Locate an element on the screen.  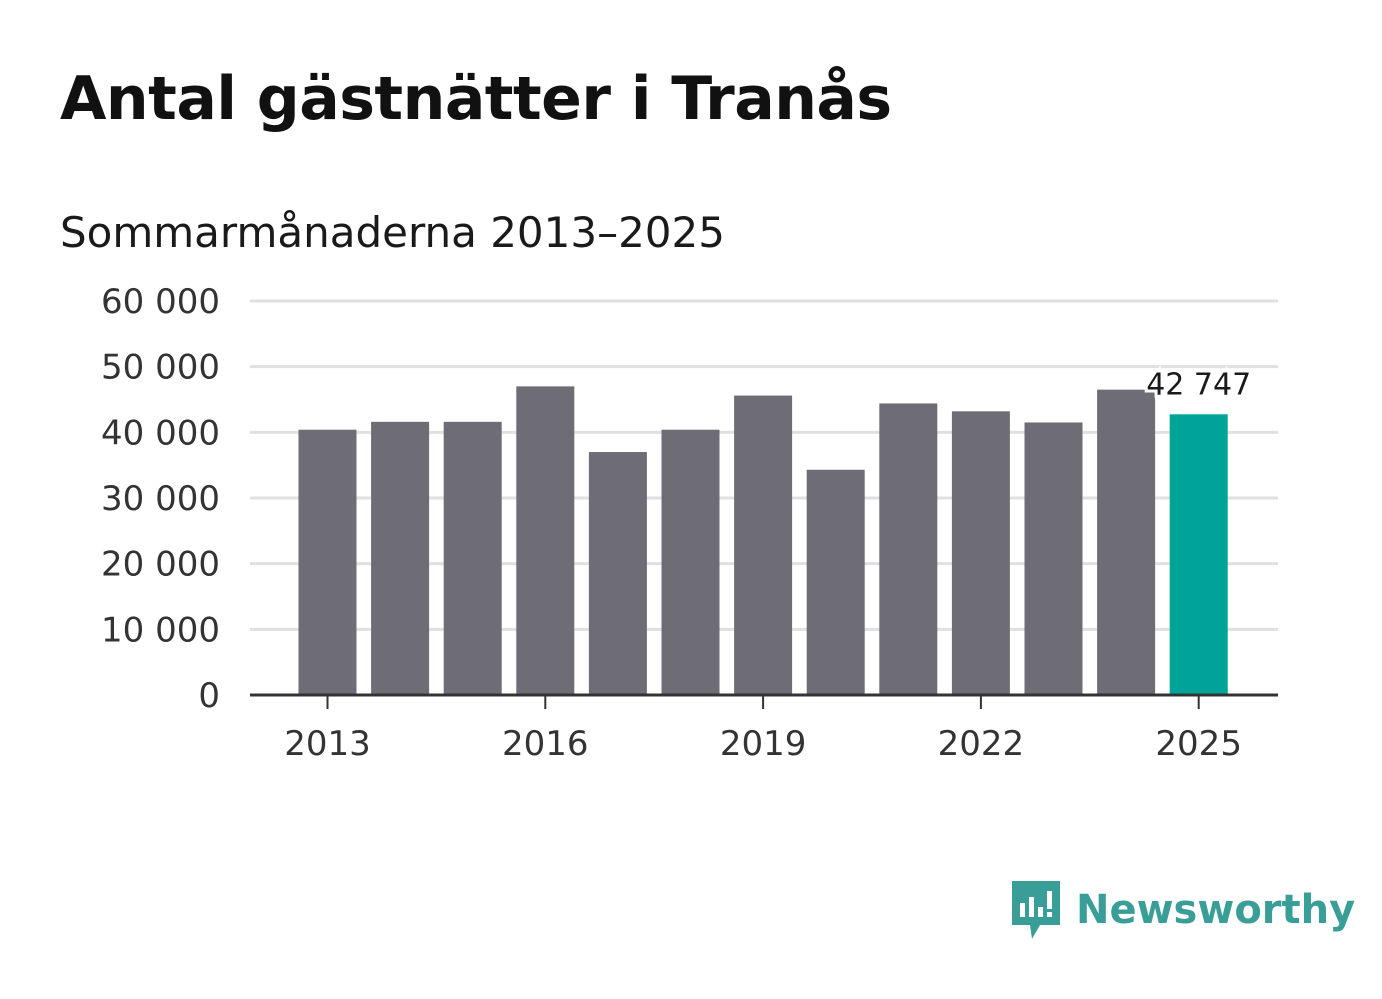
bar-2019 is located at coordinates (763, 545).